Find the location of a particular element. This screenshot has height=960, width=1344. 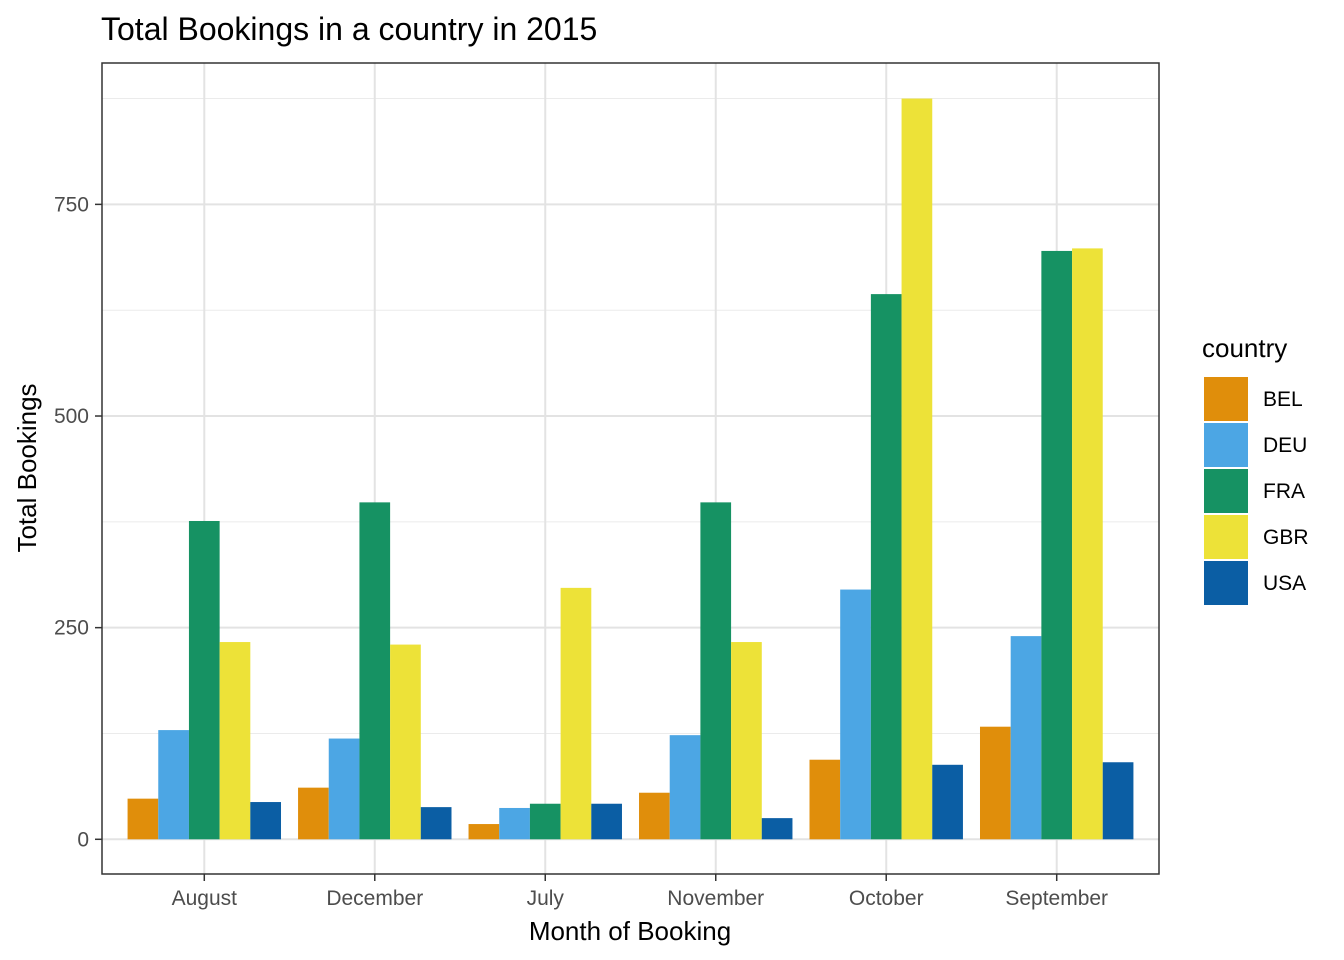

x-tick-label: November is located at coordinates (715, 898).